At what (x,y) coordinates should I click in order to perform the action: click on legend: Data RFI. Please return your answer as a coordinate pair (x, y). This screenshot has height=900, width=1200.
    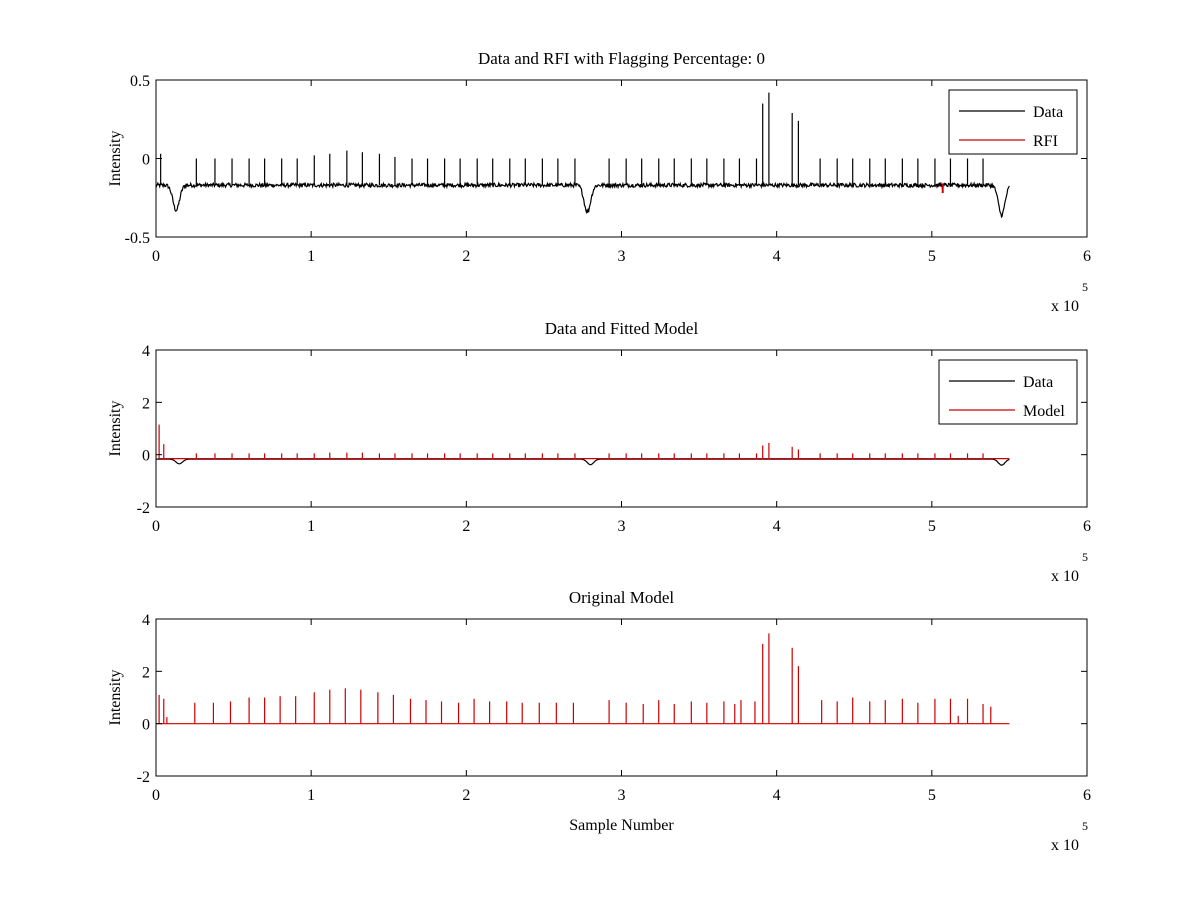
    Looking at the image, I should click on (1013, 122).